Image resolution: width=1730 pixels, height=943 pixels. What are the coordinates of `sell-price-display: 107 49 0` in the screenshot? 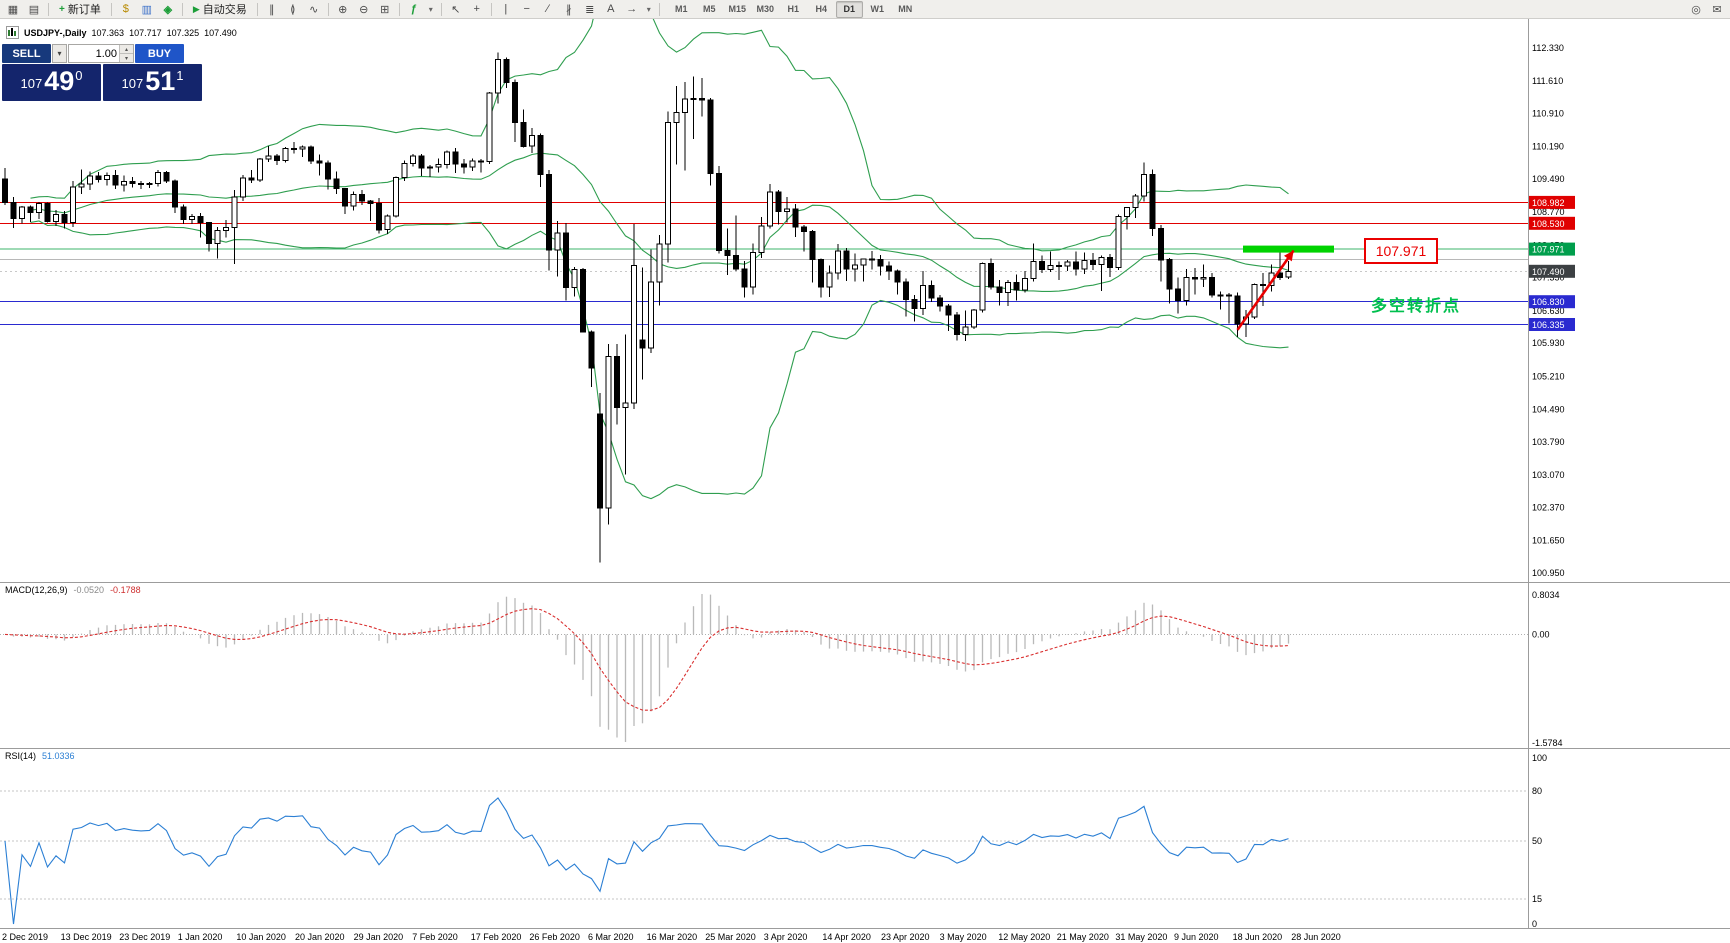 It's located at (51, 82).